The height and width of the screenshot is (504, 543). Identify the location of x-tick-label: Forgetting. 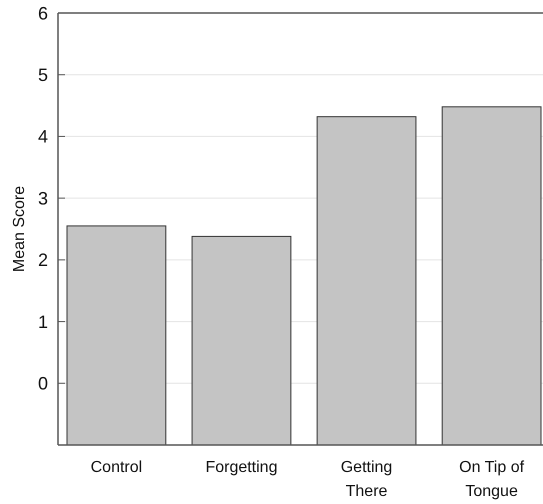
(241, 467).